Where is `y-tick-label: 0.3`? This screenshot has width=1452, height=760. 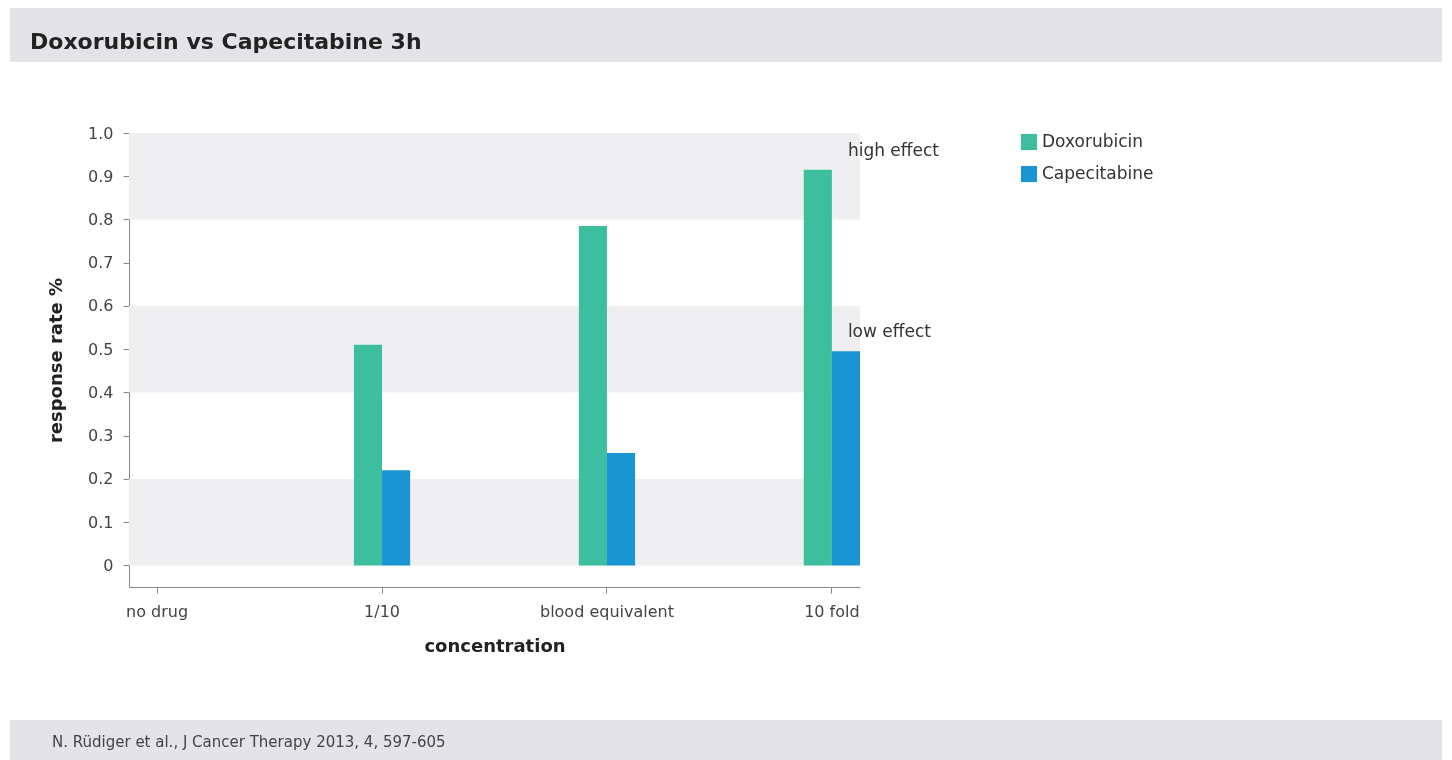 y-tick-label: 0.3 is located at coordinates (101, 436).